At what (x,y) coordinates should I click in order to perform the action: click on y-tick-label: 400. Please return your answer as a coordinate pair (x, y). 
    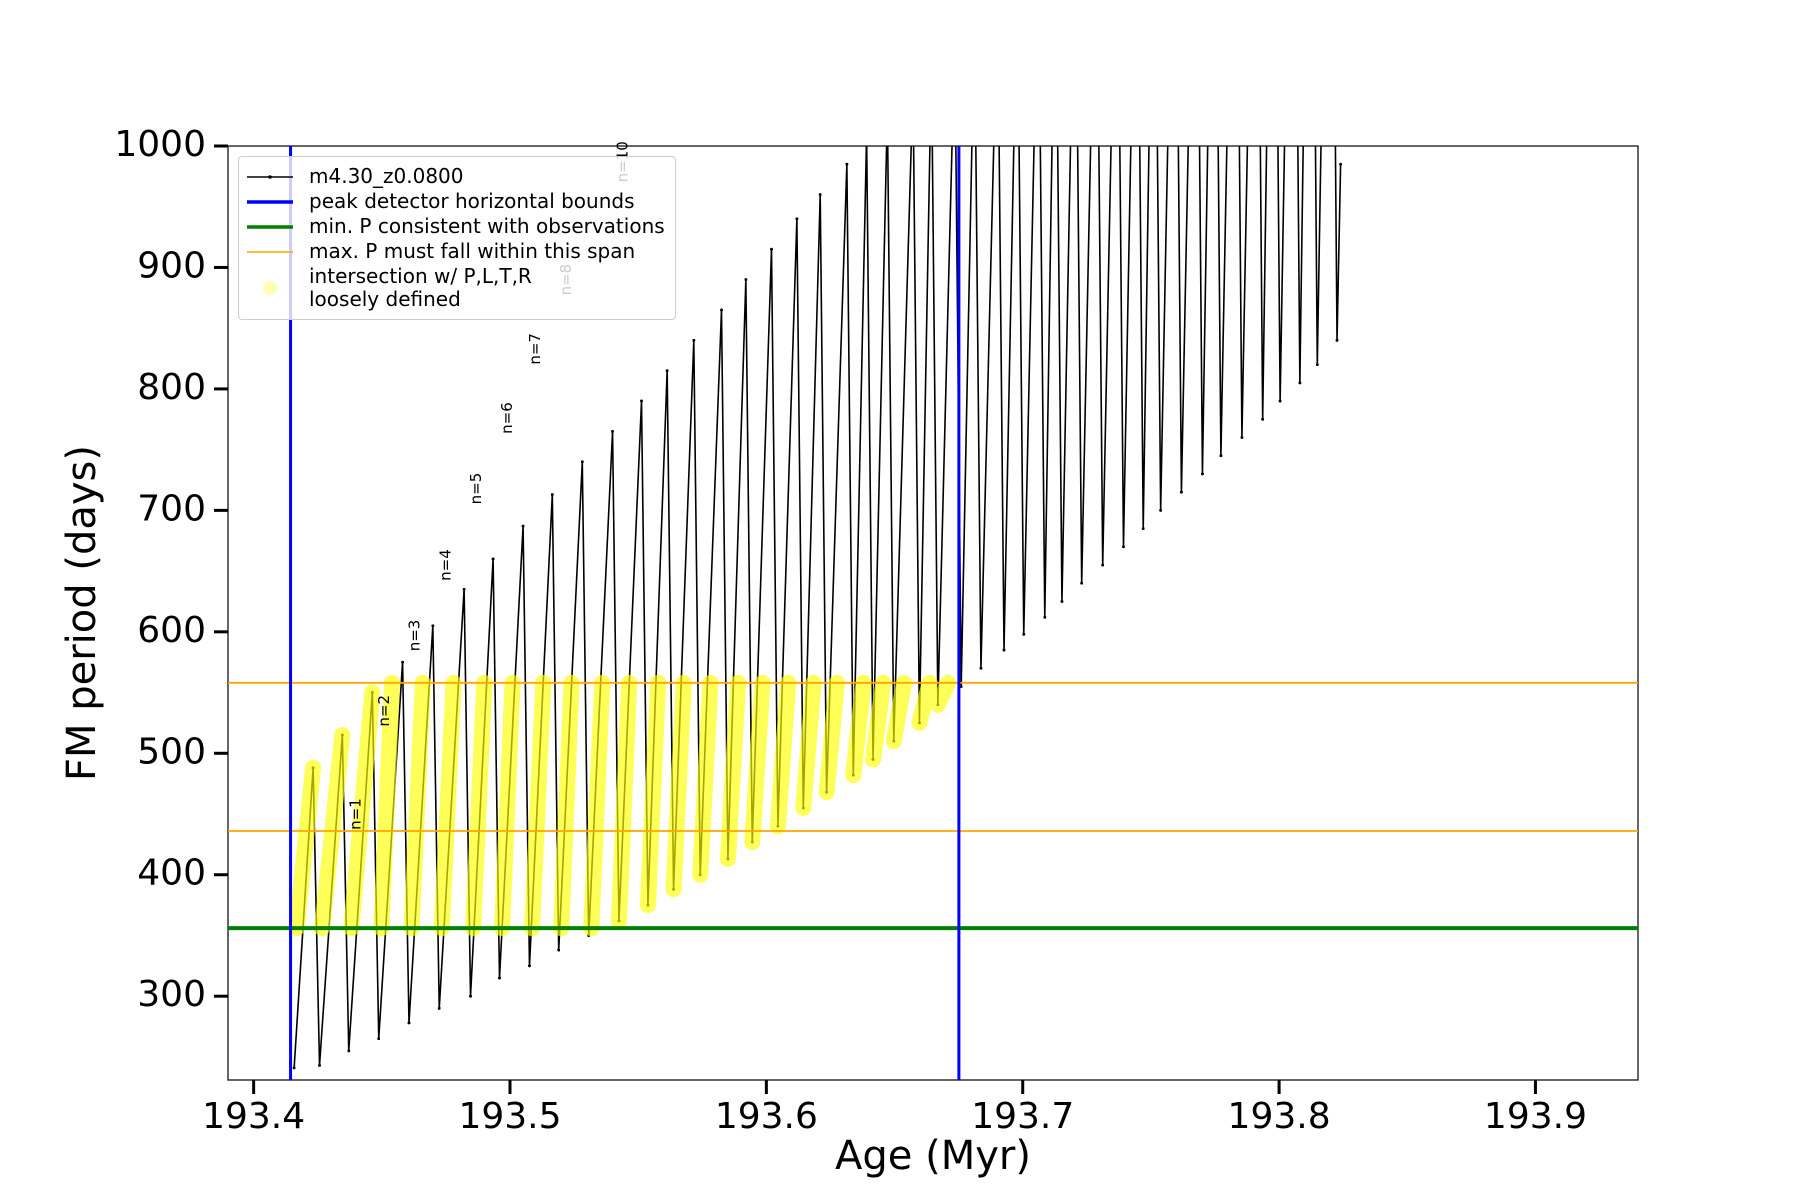
    Looking at the image, I should click on (171, 873).